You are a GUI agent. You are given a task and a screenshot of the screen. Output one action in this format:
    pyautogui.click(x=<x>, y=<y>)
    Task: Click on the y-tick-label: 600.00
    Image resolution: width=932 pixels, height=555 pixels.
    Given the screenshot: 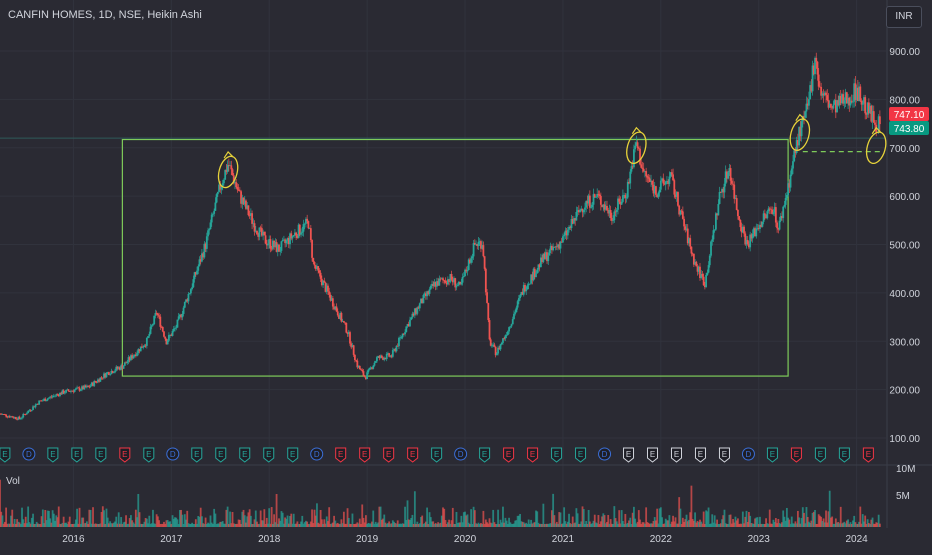 What is the action you would take?
    pyautogui.click(x=904, y=197)
    